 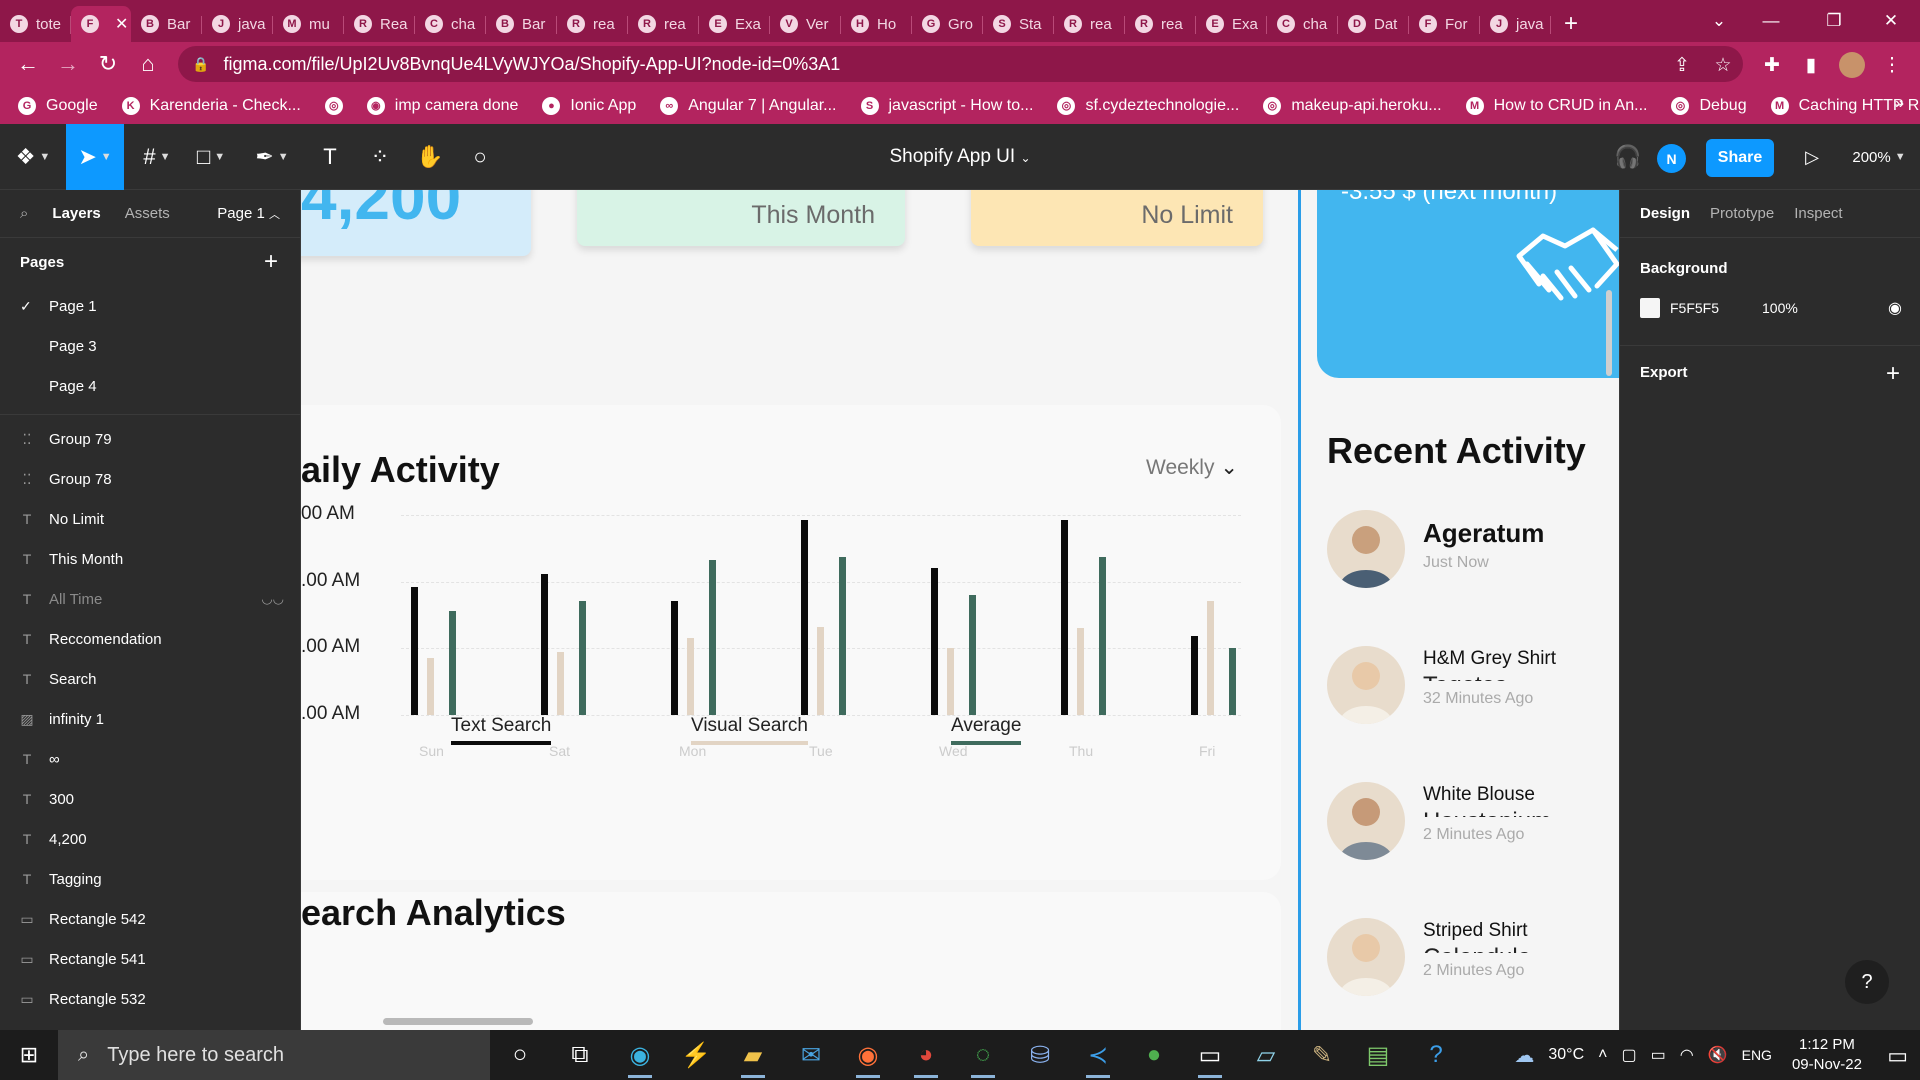 I want to click on stat-card-no-limit: No Limit, so click(x=1117, y=218).